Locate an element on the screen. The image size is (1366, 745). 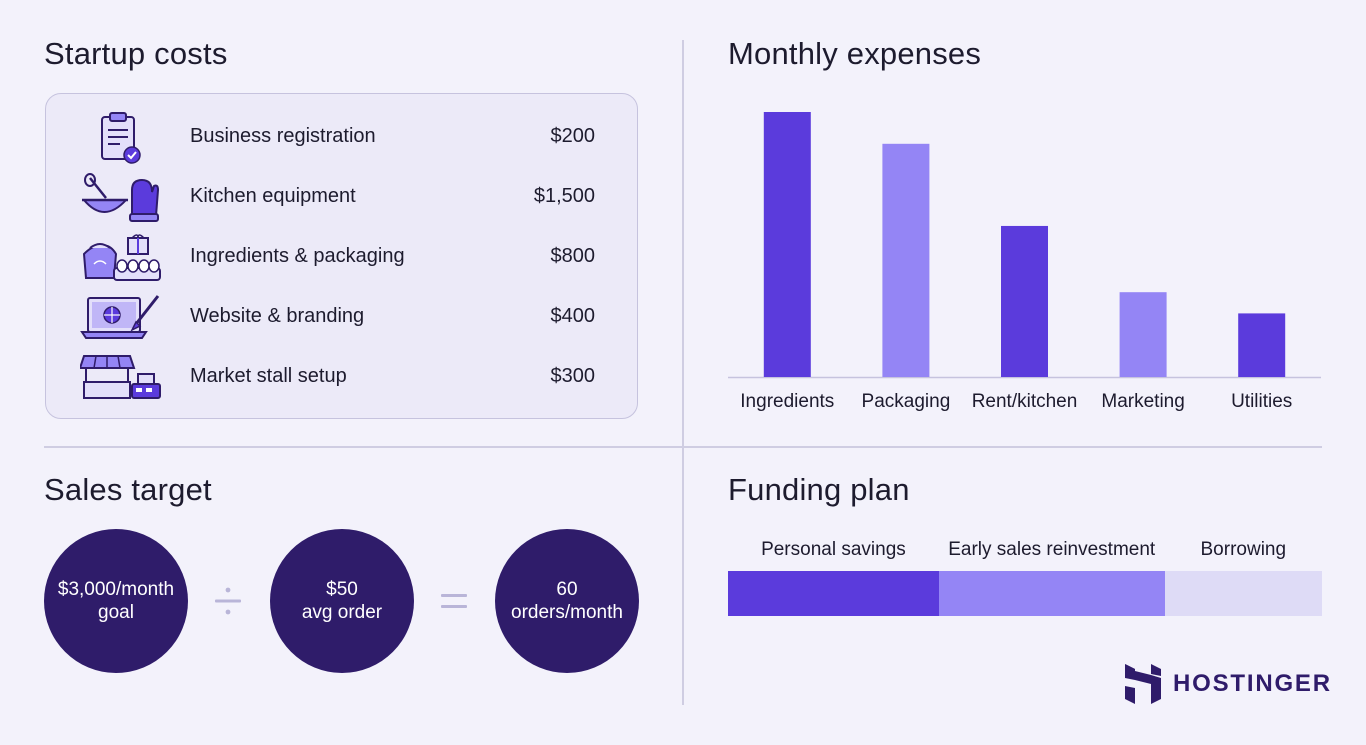
x-tick-label: Marketing is located at coordinates (1142, 401).